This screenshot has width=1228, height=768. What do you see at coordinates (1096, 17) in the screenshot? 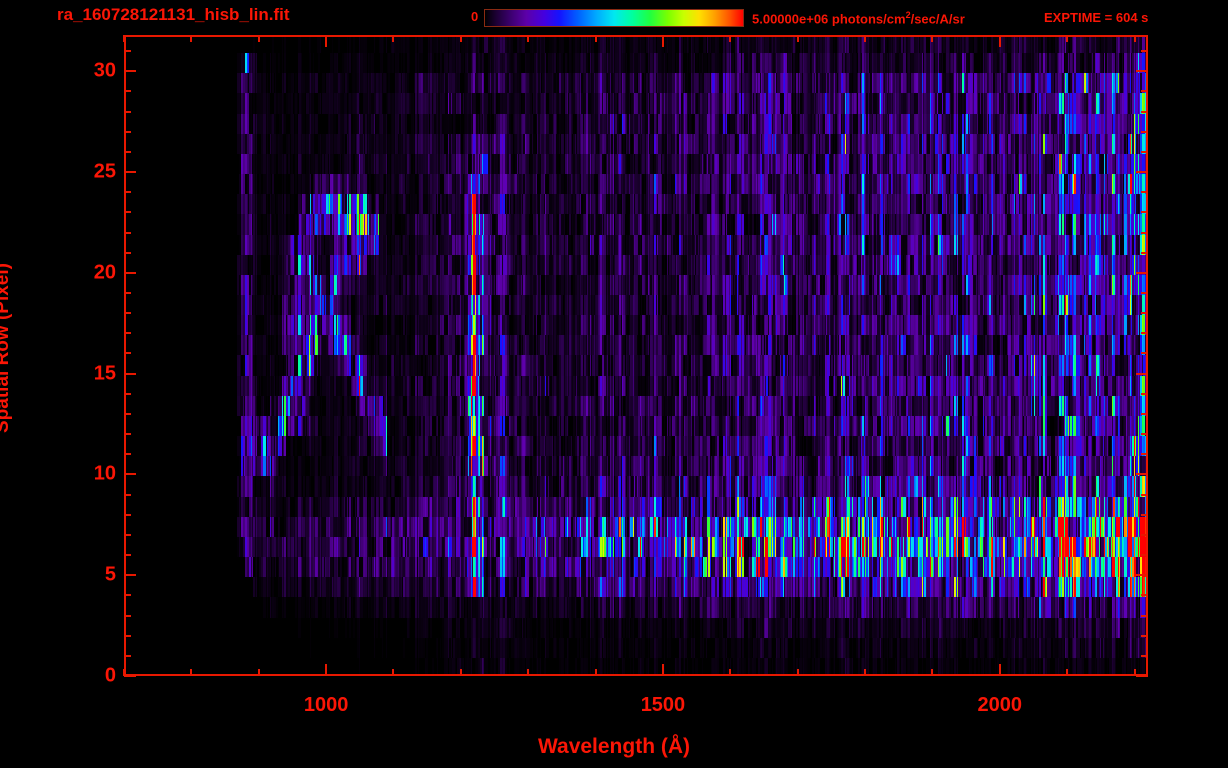
I see `exposure-time-label: EXPTIME = 604 s` at bounding box center [1096, 17].